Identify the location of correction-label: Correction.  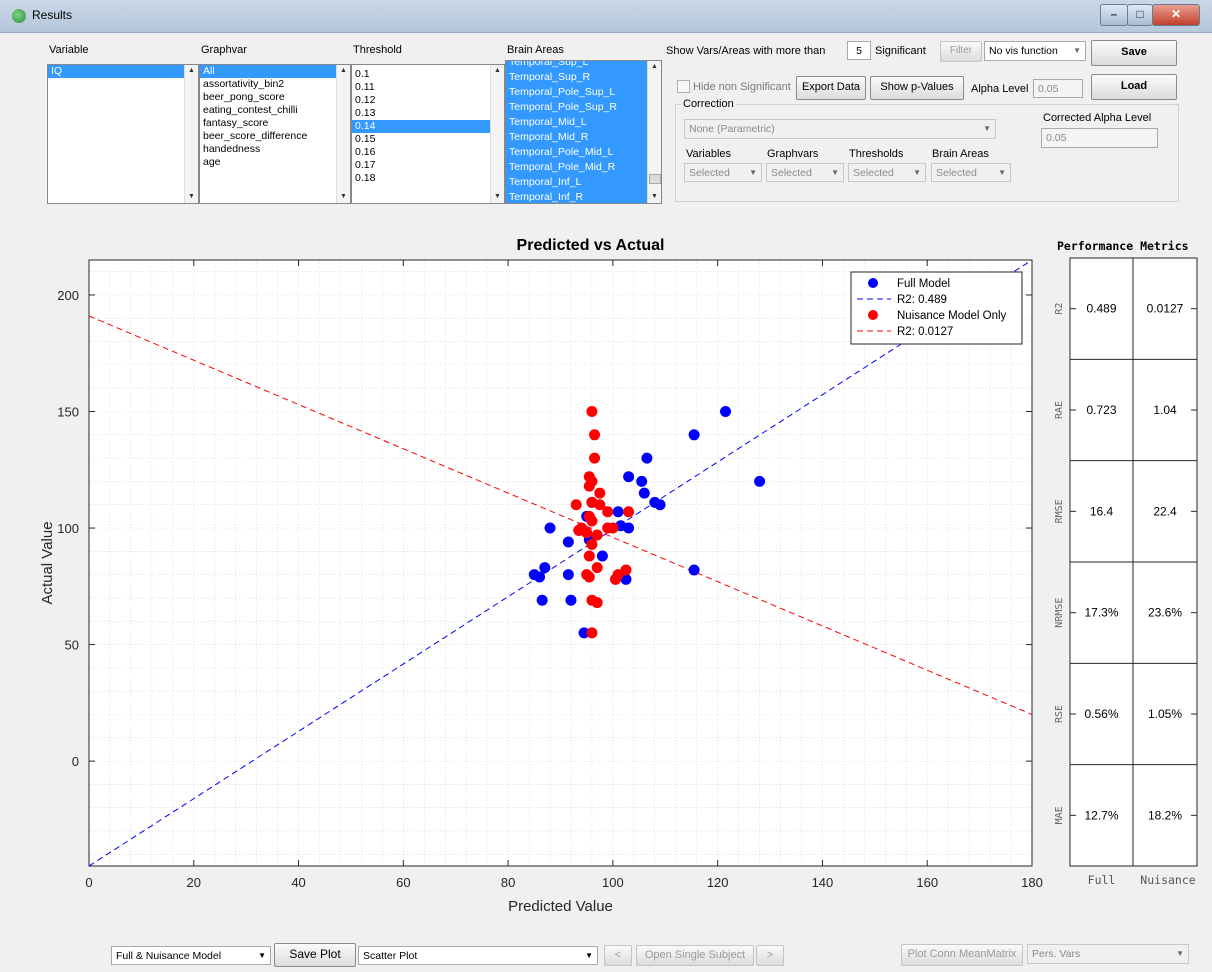
(708, 104).